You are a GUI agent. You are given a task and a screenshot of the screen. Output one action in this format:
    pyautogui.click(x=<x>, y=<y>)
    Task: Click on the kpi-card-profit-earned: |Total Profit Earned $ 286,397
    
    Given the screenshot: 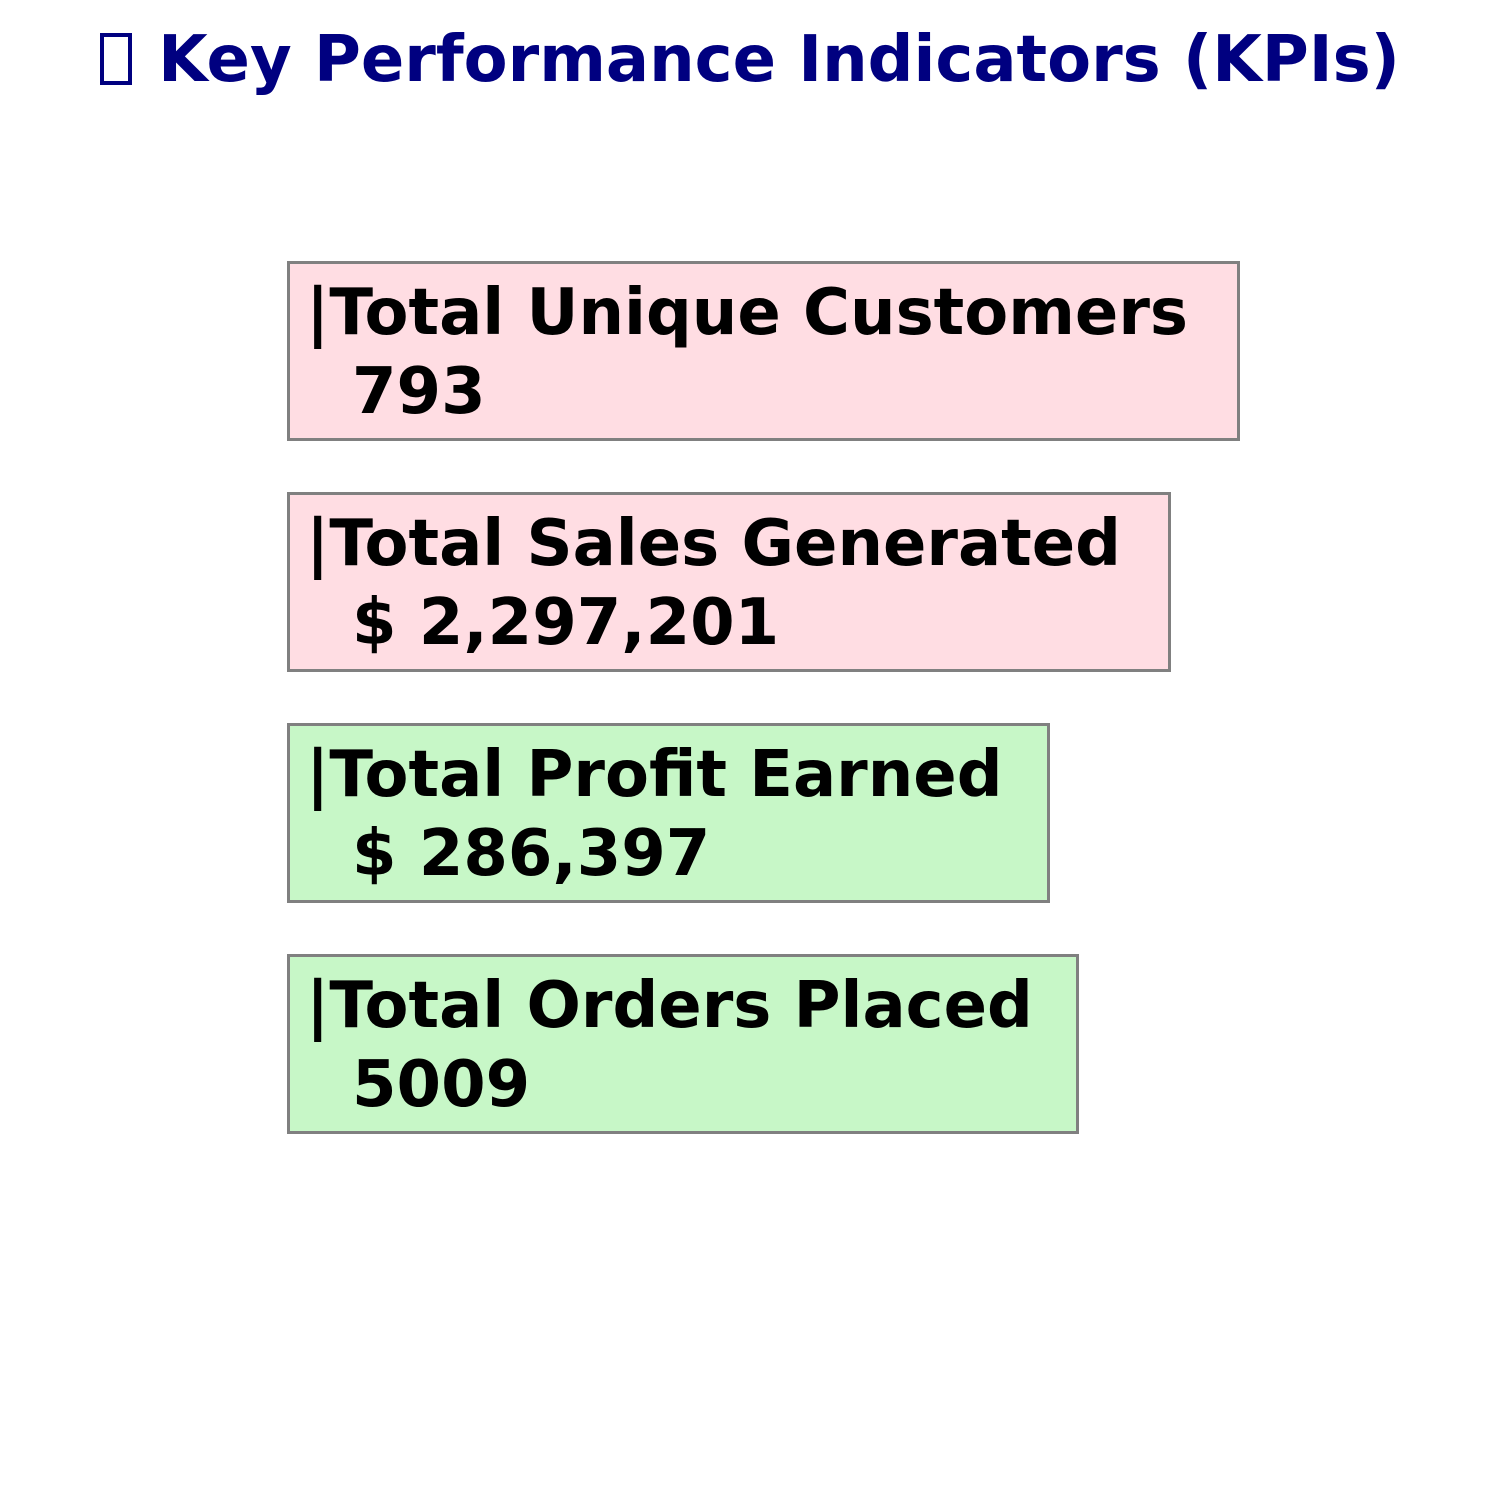 What is the action you would take?
    pyautogui.click(x=668, y=813)
    